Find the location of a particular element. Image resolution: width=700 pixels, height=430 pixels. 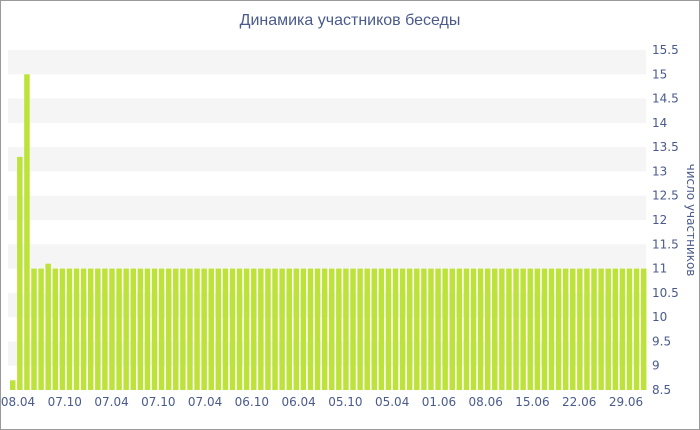

x-tick-label: 07.10 is located at coordinates (65, 402).